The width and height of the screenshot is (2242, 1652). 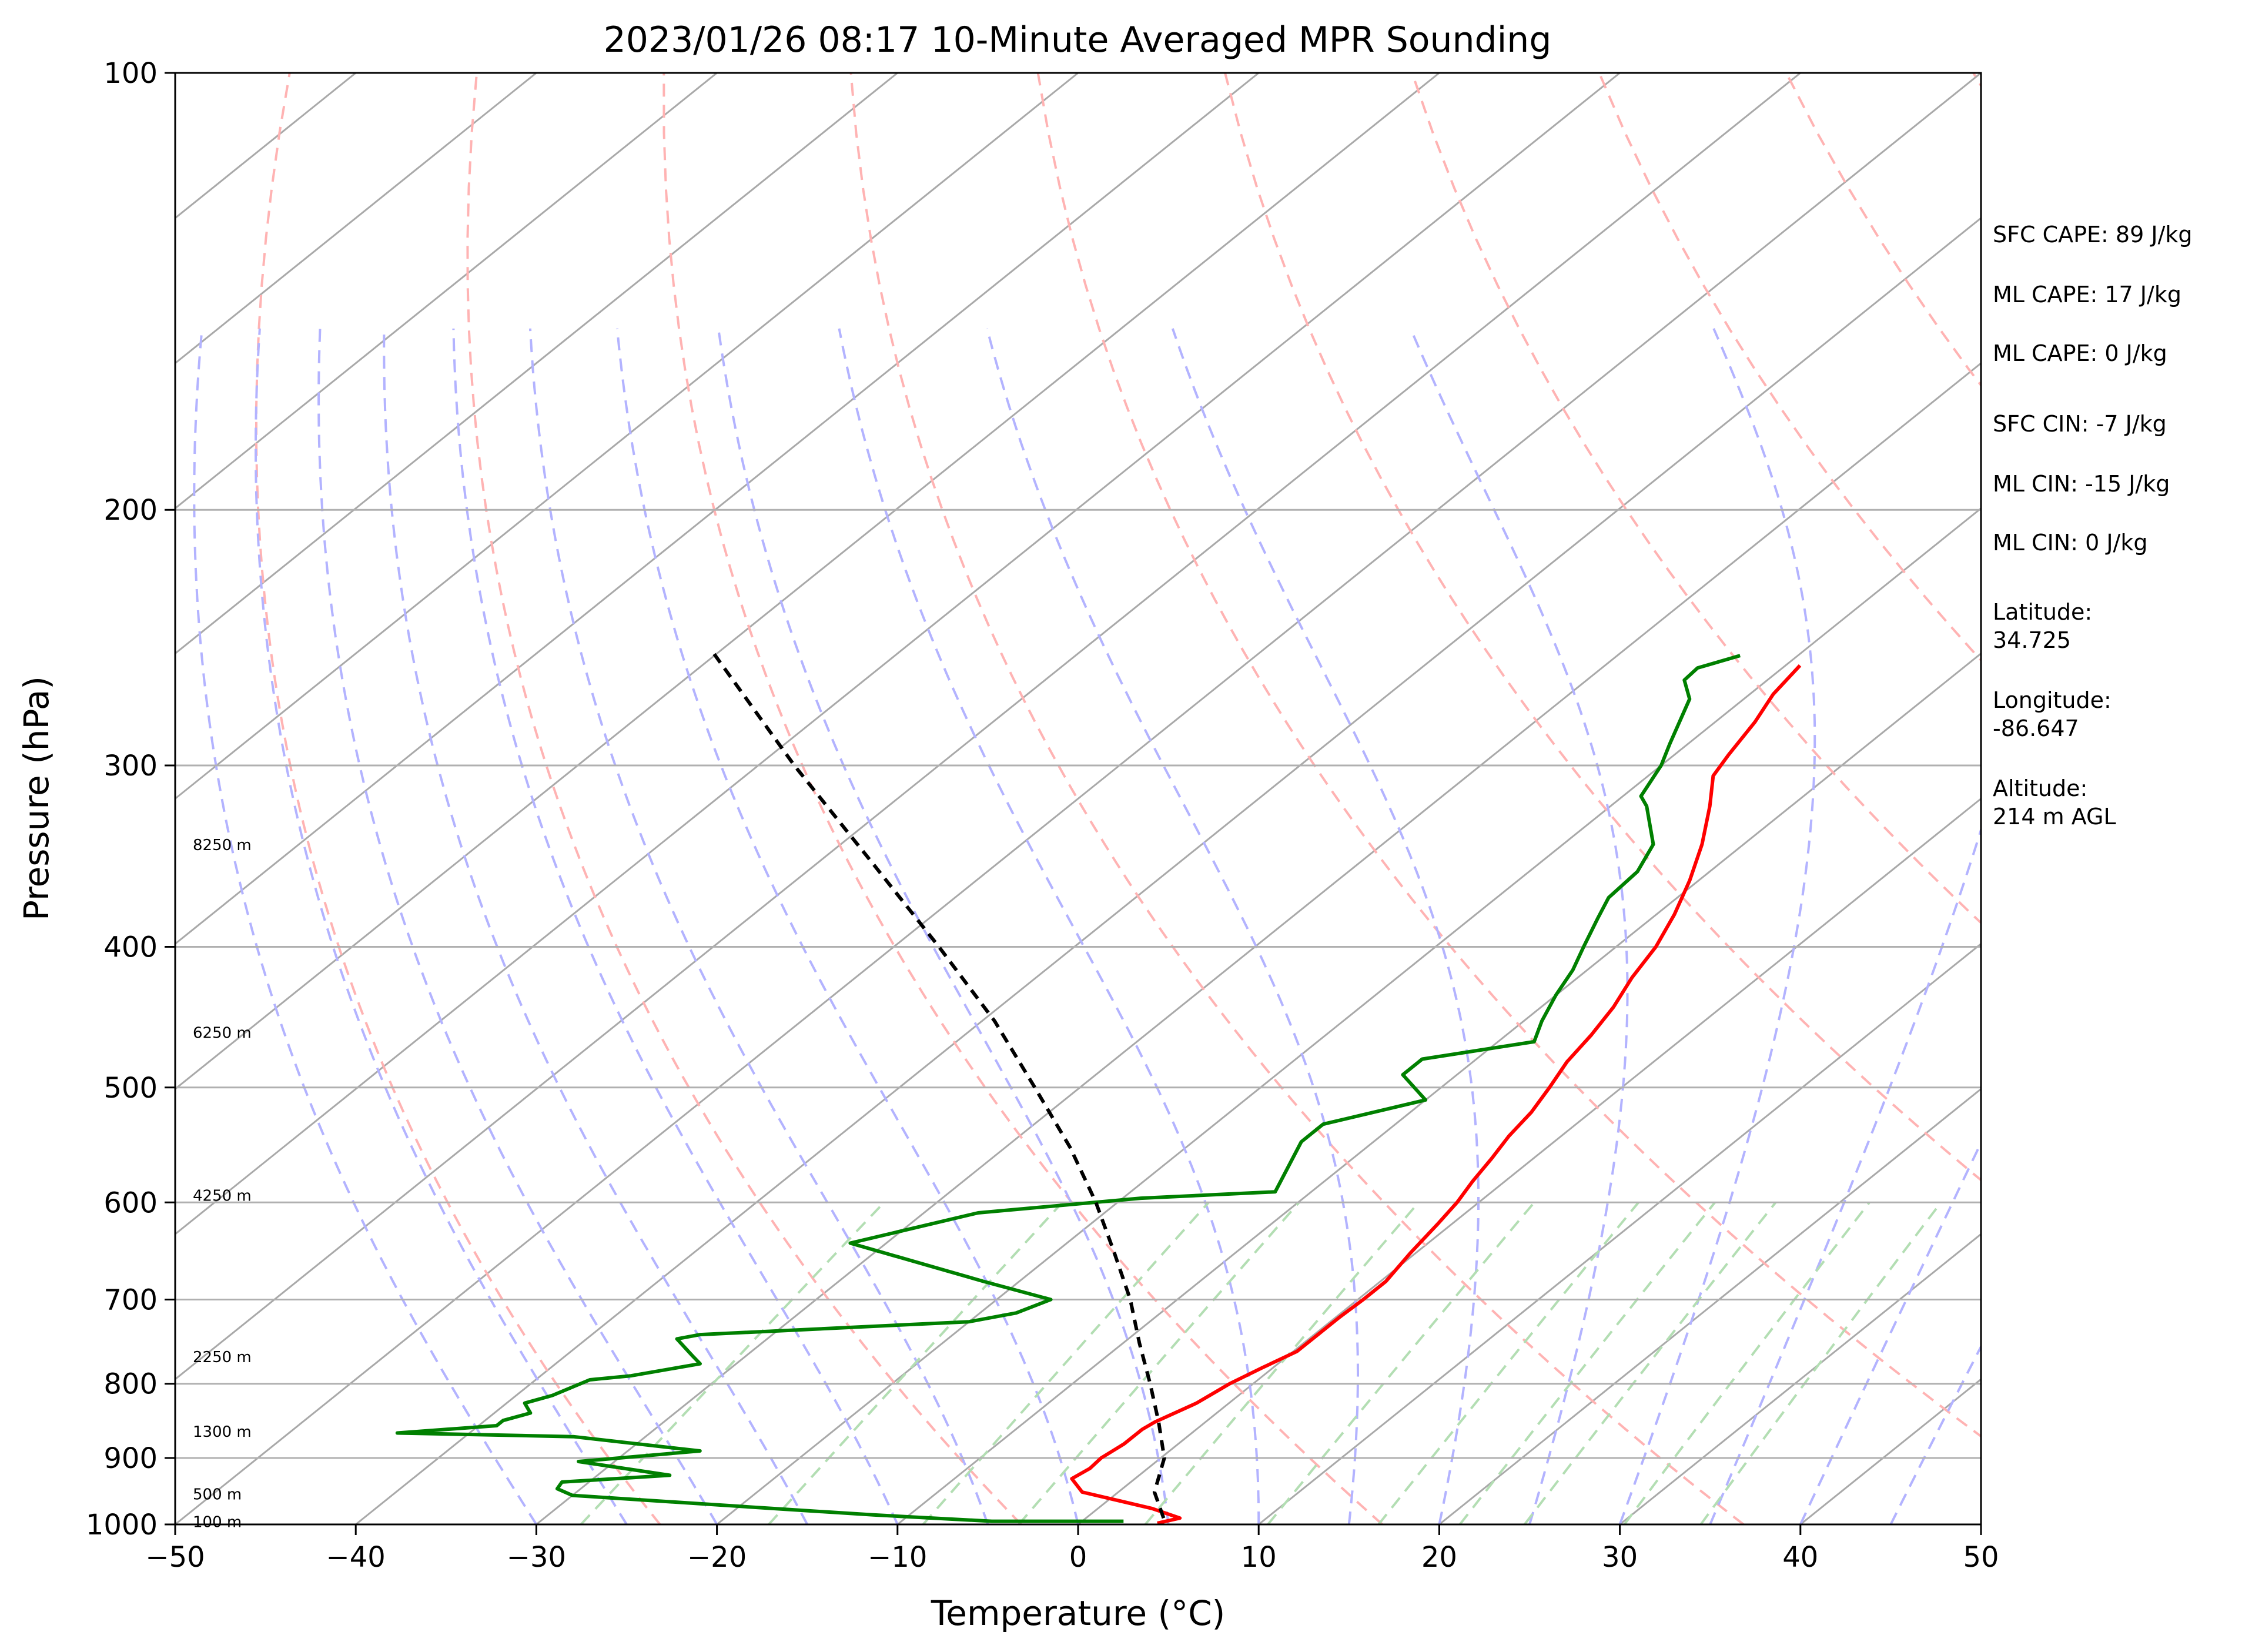 What do you see at coordinates (218, 1522) in the screenshot?
I see `height-label: 100 m` at bounding box center [218, 1522].